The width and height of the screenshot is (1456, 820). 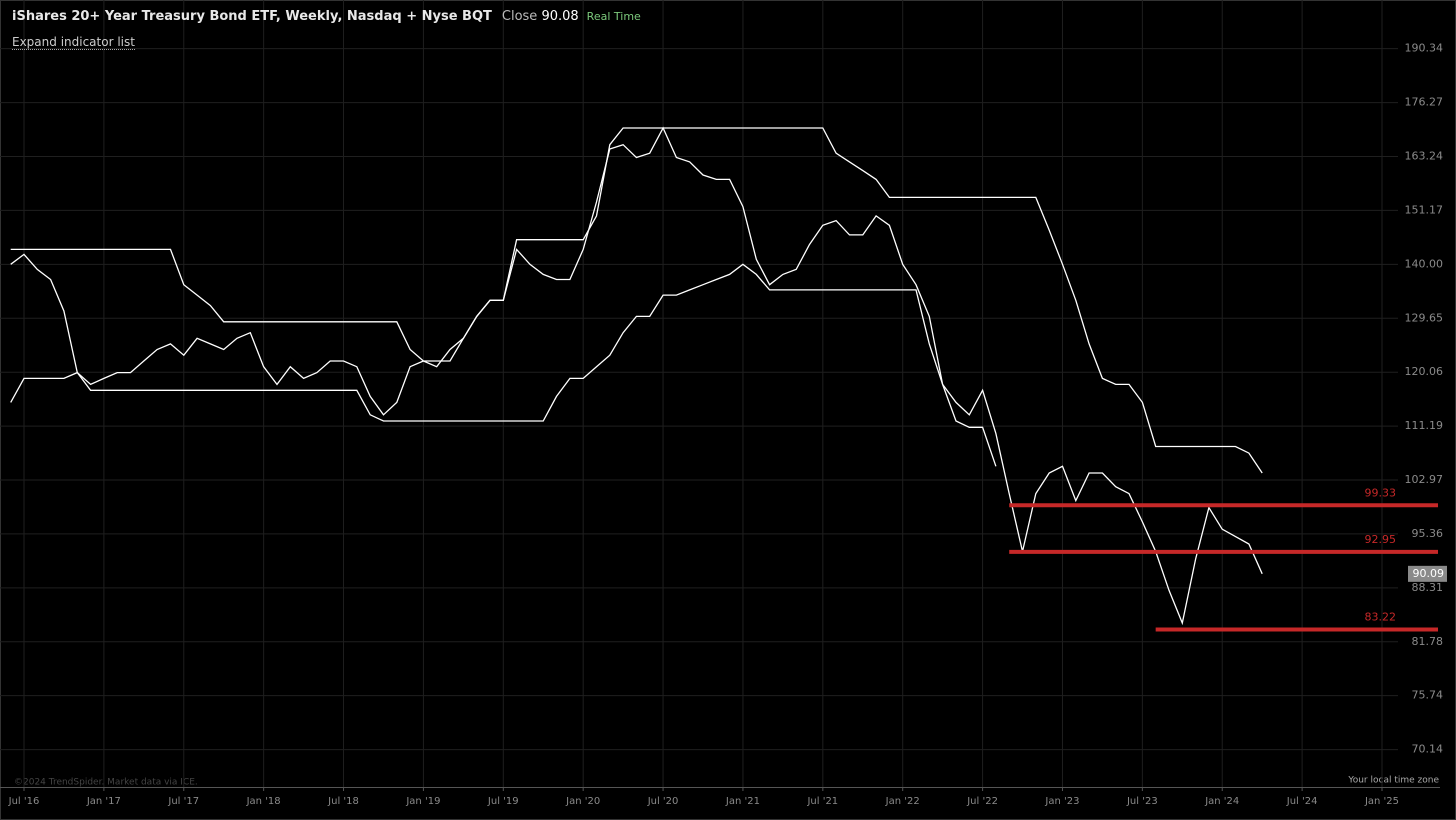 What do you see at coordinates (343, 801) in the screenshot?
I see `x-tick-label: Jul '18` at bounding box center [343, 801].